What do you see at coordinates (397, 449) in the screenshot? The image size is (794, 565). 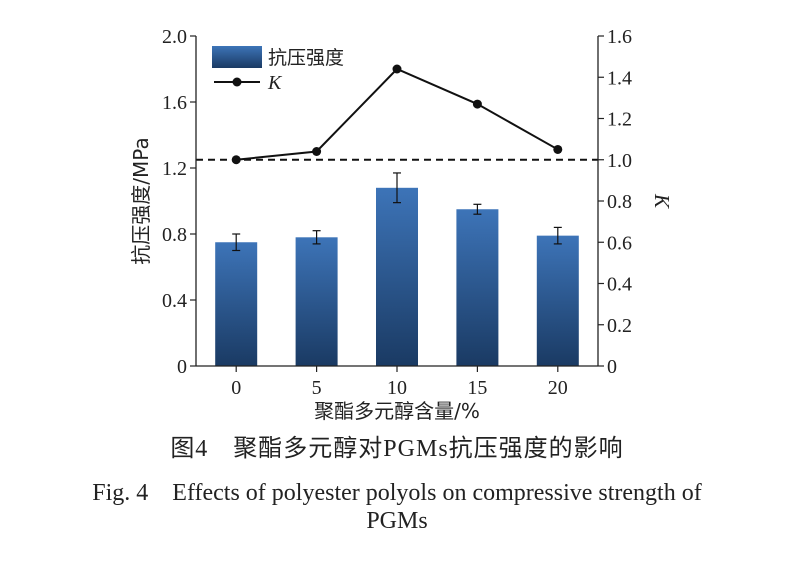 I see `figure-caption-chinese: 图4 聚酯多元醇对PGMs抗压强度的影响` at bounding box center [397, 449].